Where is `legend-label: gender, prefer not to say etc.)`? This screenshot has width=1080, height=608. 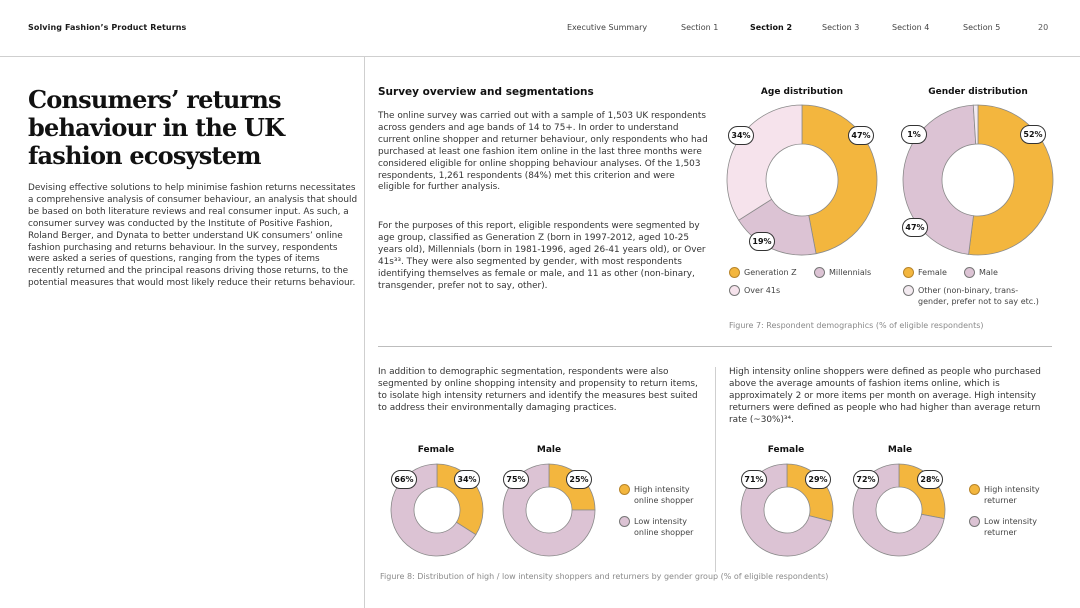 legend-label: gender, prefer not to say etc.) is located at coordinates (978, 301).